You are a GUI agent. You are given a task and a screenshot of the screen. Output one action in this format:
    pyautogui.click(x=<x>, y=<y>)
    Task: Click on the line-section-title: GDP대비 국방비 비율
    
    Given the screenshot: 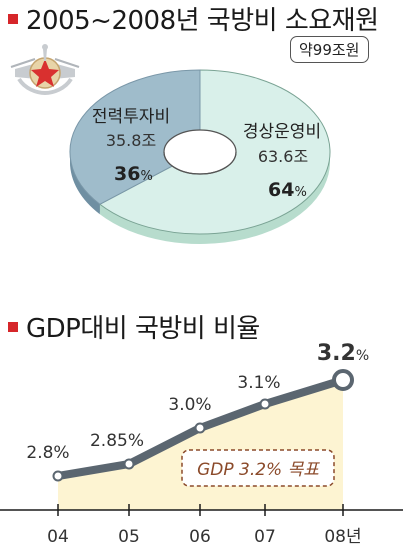 What is the action you would take?
    pyautogui.click(x=134, y=326)
    